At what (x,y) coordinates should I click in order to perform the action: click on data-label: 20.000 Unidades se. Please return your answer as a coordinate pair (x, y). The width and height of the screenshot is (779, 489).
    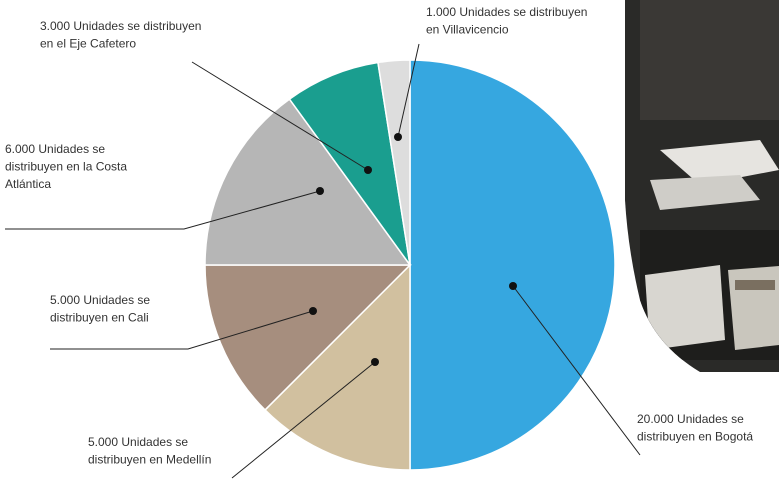
    Looking at the image, I should click on (690, 419).